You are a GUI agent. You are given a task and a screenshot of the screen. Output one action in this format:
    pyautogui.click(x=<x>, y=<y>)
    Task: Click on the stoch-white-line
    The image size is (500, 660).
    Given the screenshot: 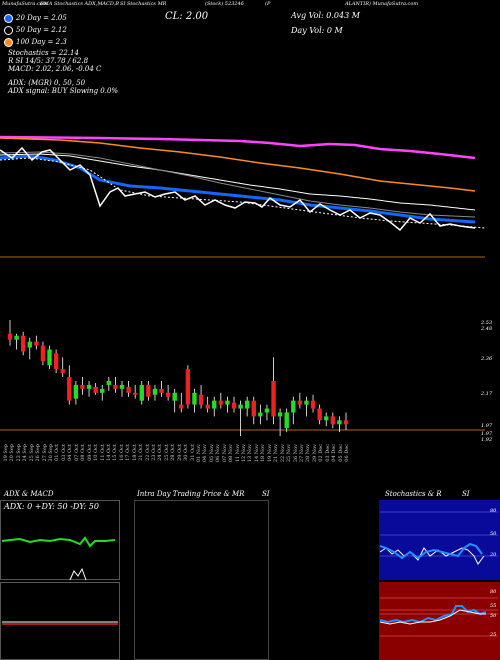 What is the action you would take?
    pyautogui.click(x=432, y=556)
    